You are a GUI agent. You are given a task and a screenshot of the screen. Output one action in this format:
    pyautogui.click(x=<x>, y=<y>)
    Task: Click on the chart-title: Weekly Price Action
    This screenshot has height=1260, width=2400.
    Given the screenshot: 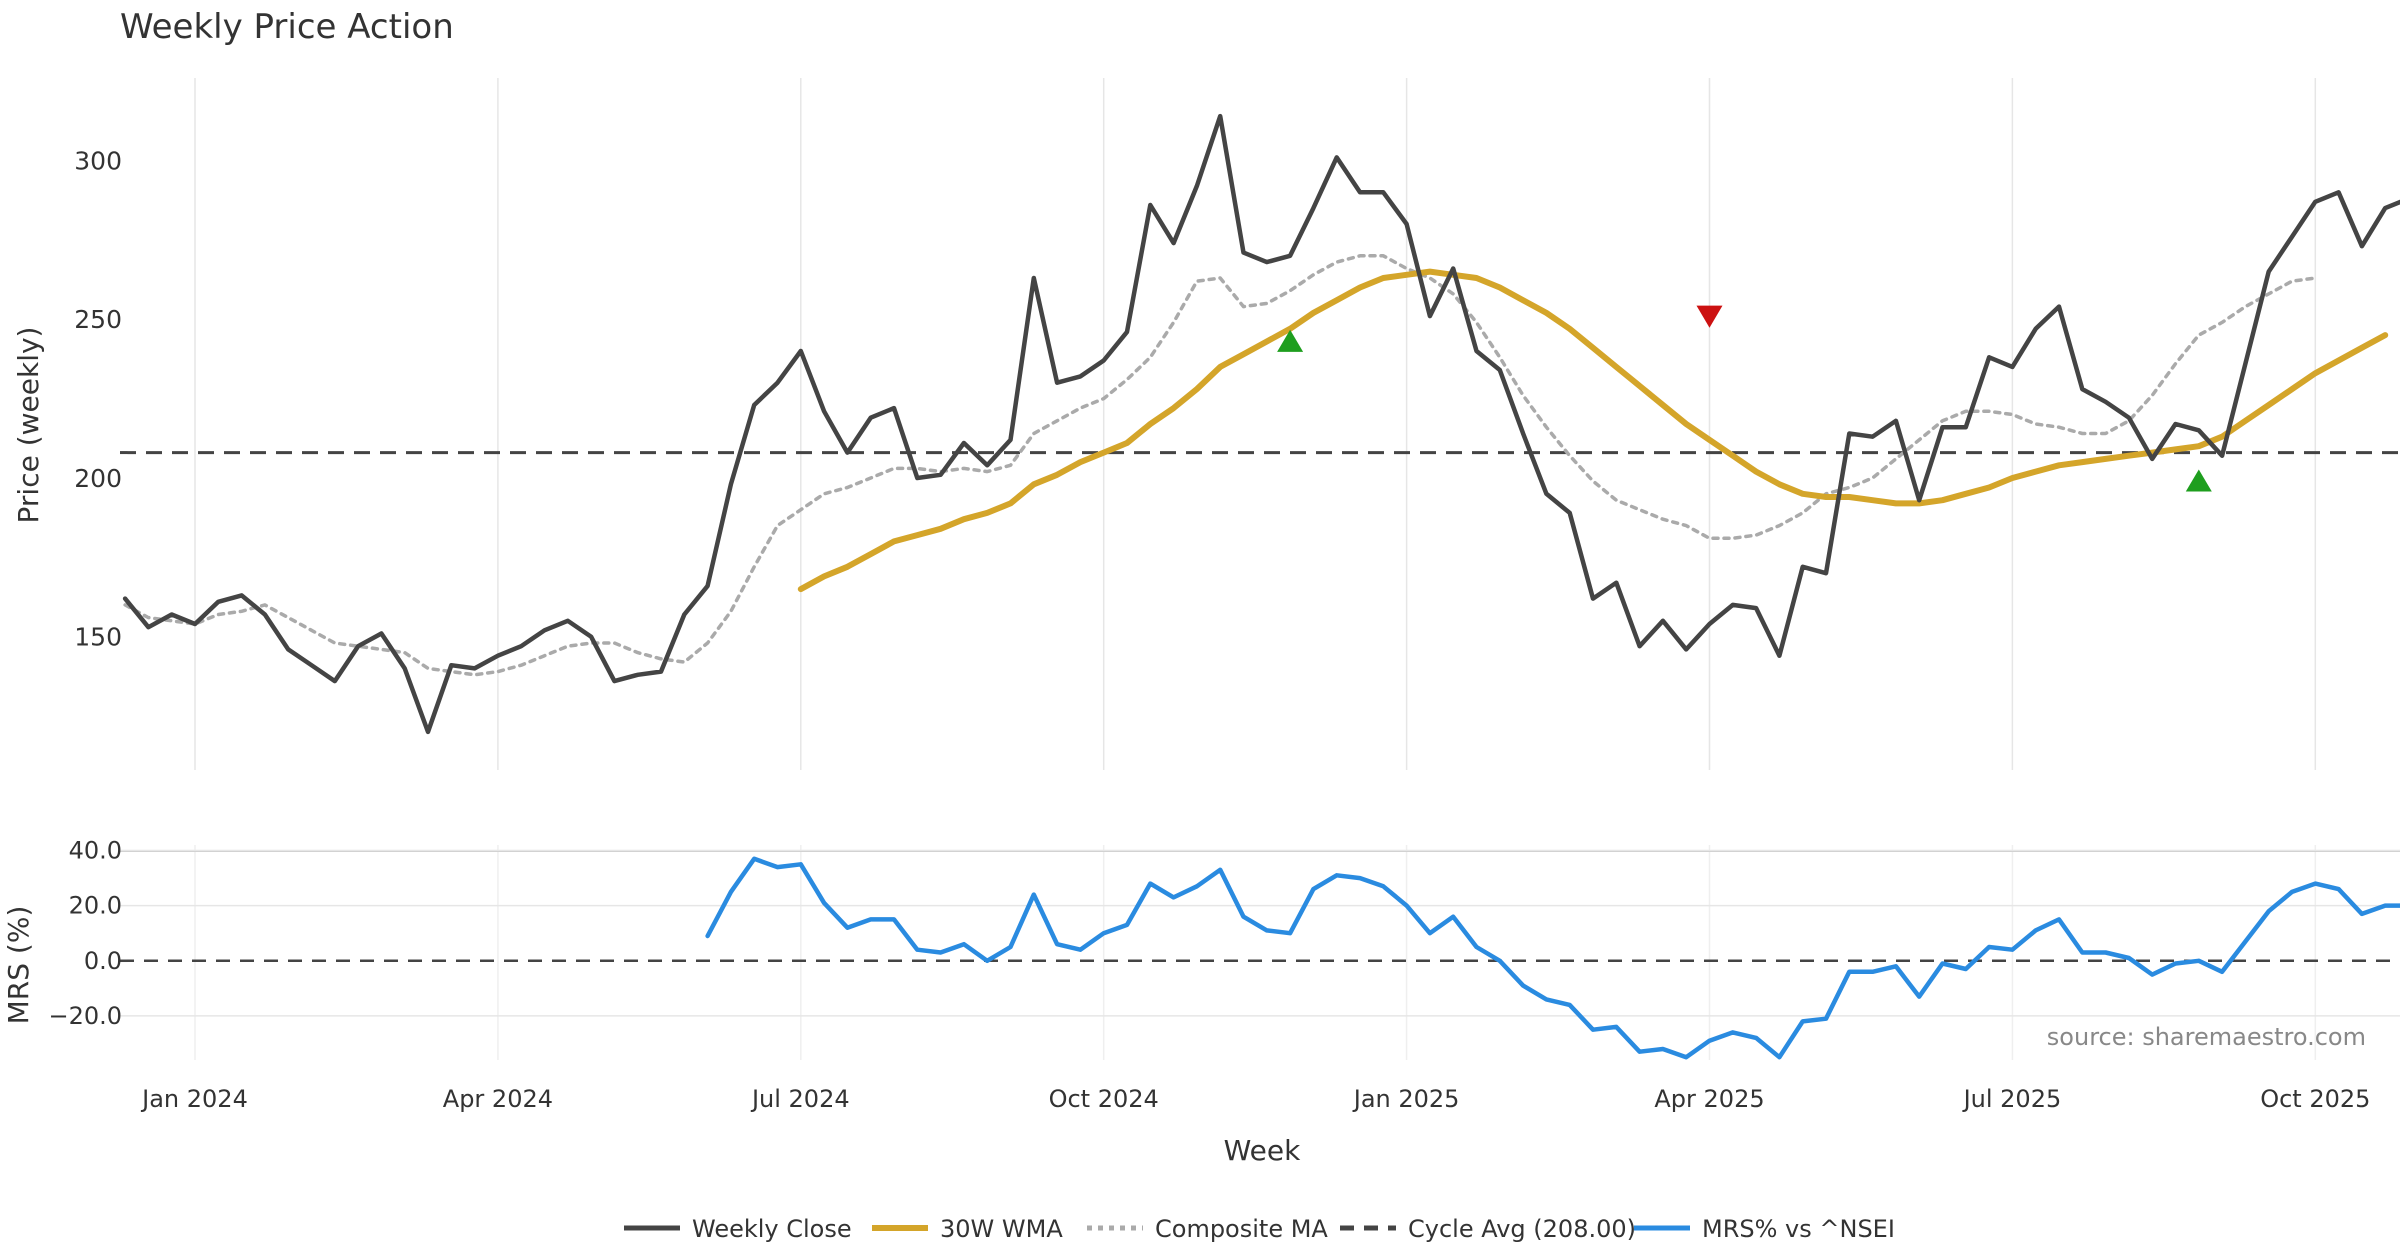 What is the action you would take?
    pyautogui.click(x=287, y=27)
    